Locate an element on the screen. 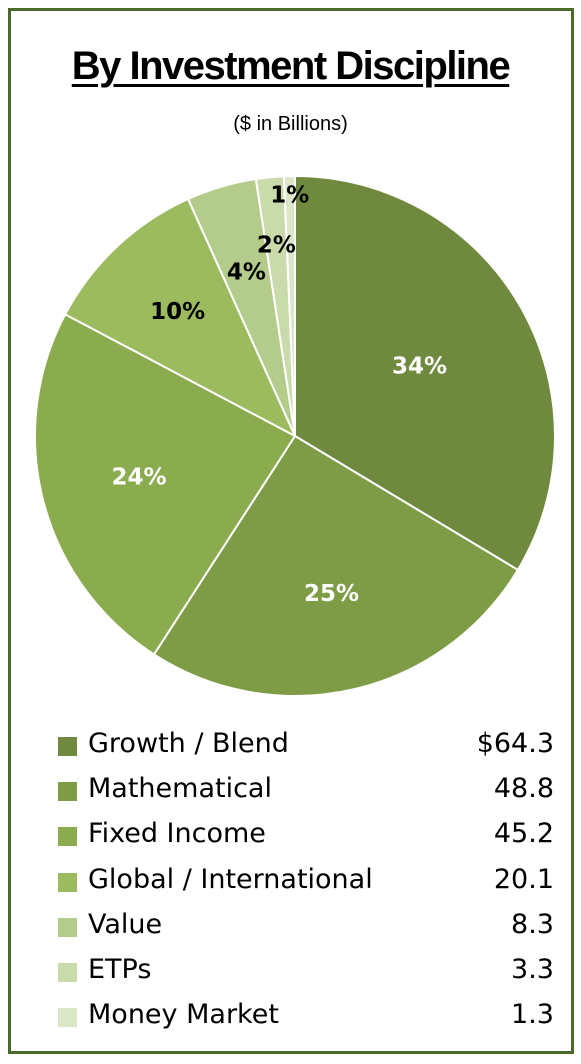  legend-label: Value is located at coordinates (125, 924).